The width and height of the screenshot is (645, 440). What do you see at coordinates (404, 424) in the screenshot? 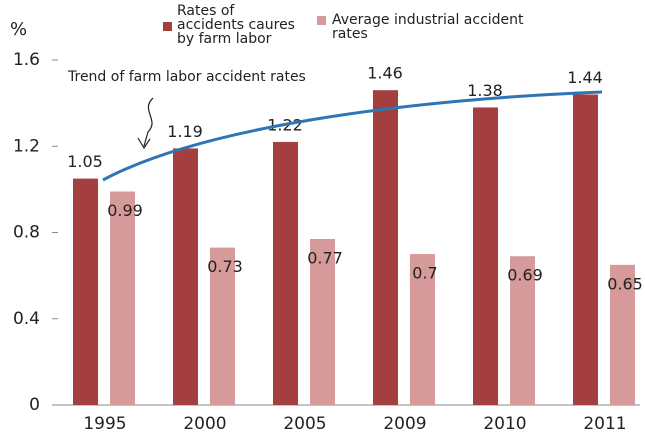
I see `x-tick-label: 2009` at bounding box center [404, 424].